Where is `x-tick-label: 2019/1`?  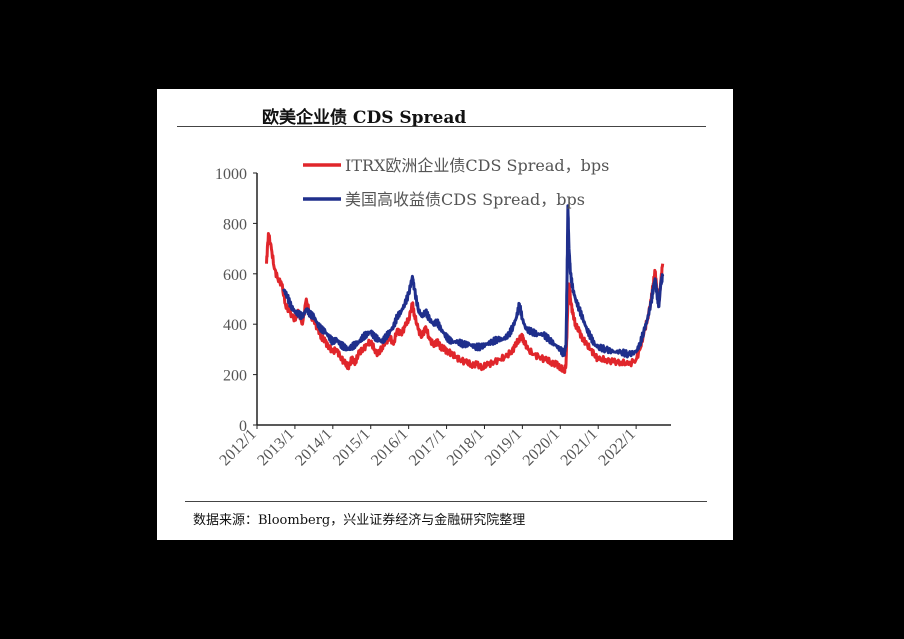
x-tick-label: 2019/1 is located at coordinates (503, 447).